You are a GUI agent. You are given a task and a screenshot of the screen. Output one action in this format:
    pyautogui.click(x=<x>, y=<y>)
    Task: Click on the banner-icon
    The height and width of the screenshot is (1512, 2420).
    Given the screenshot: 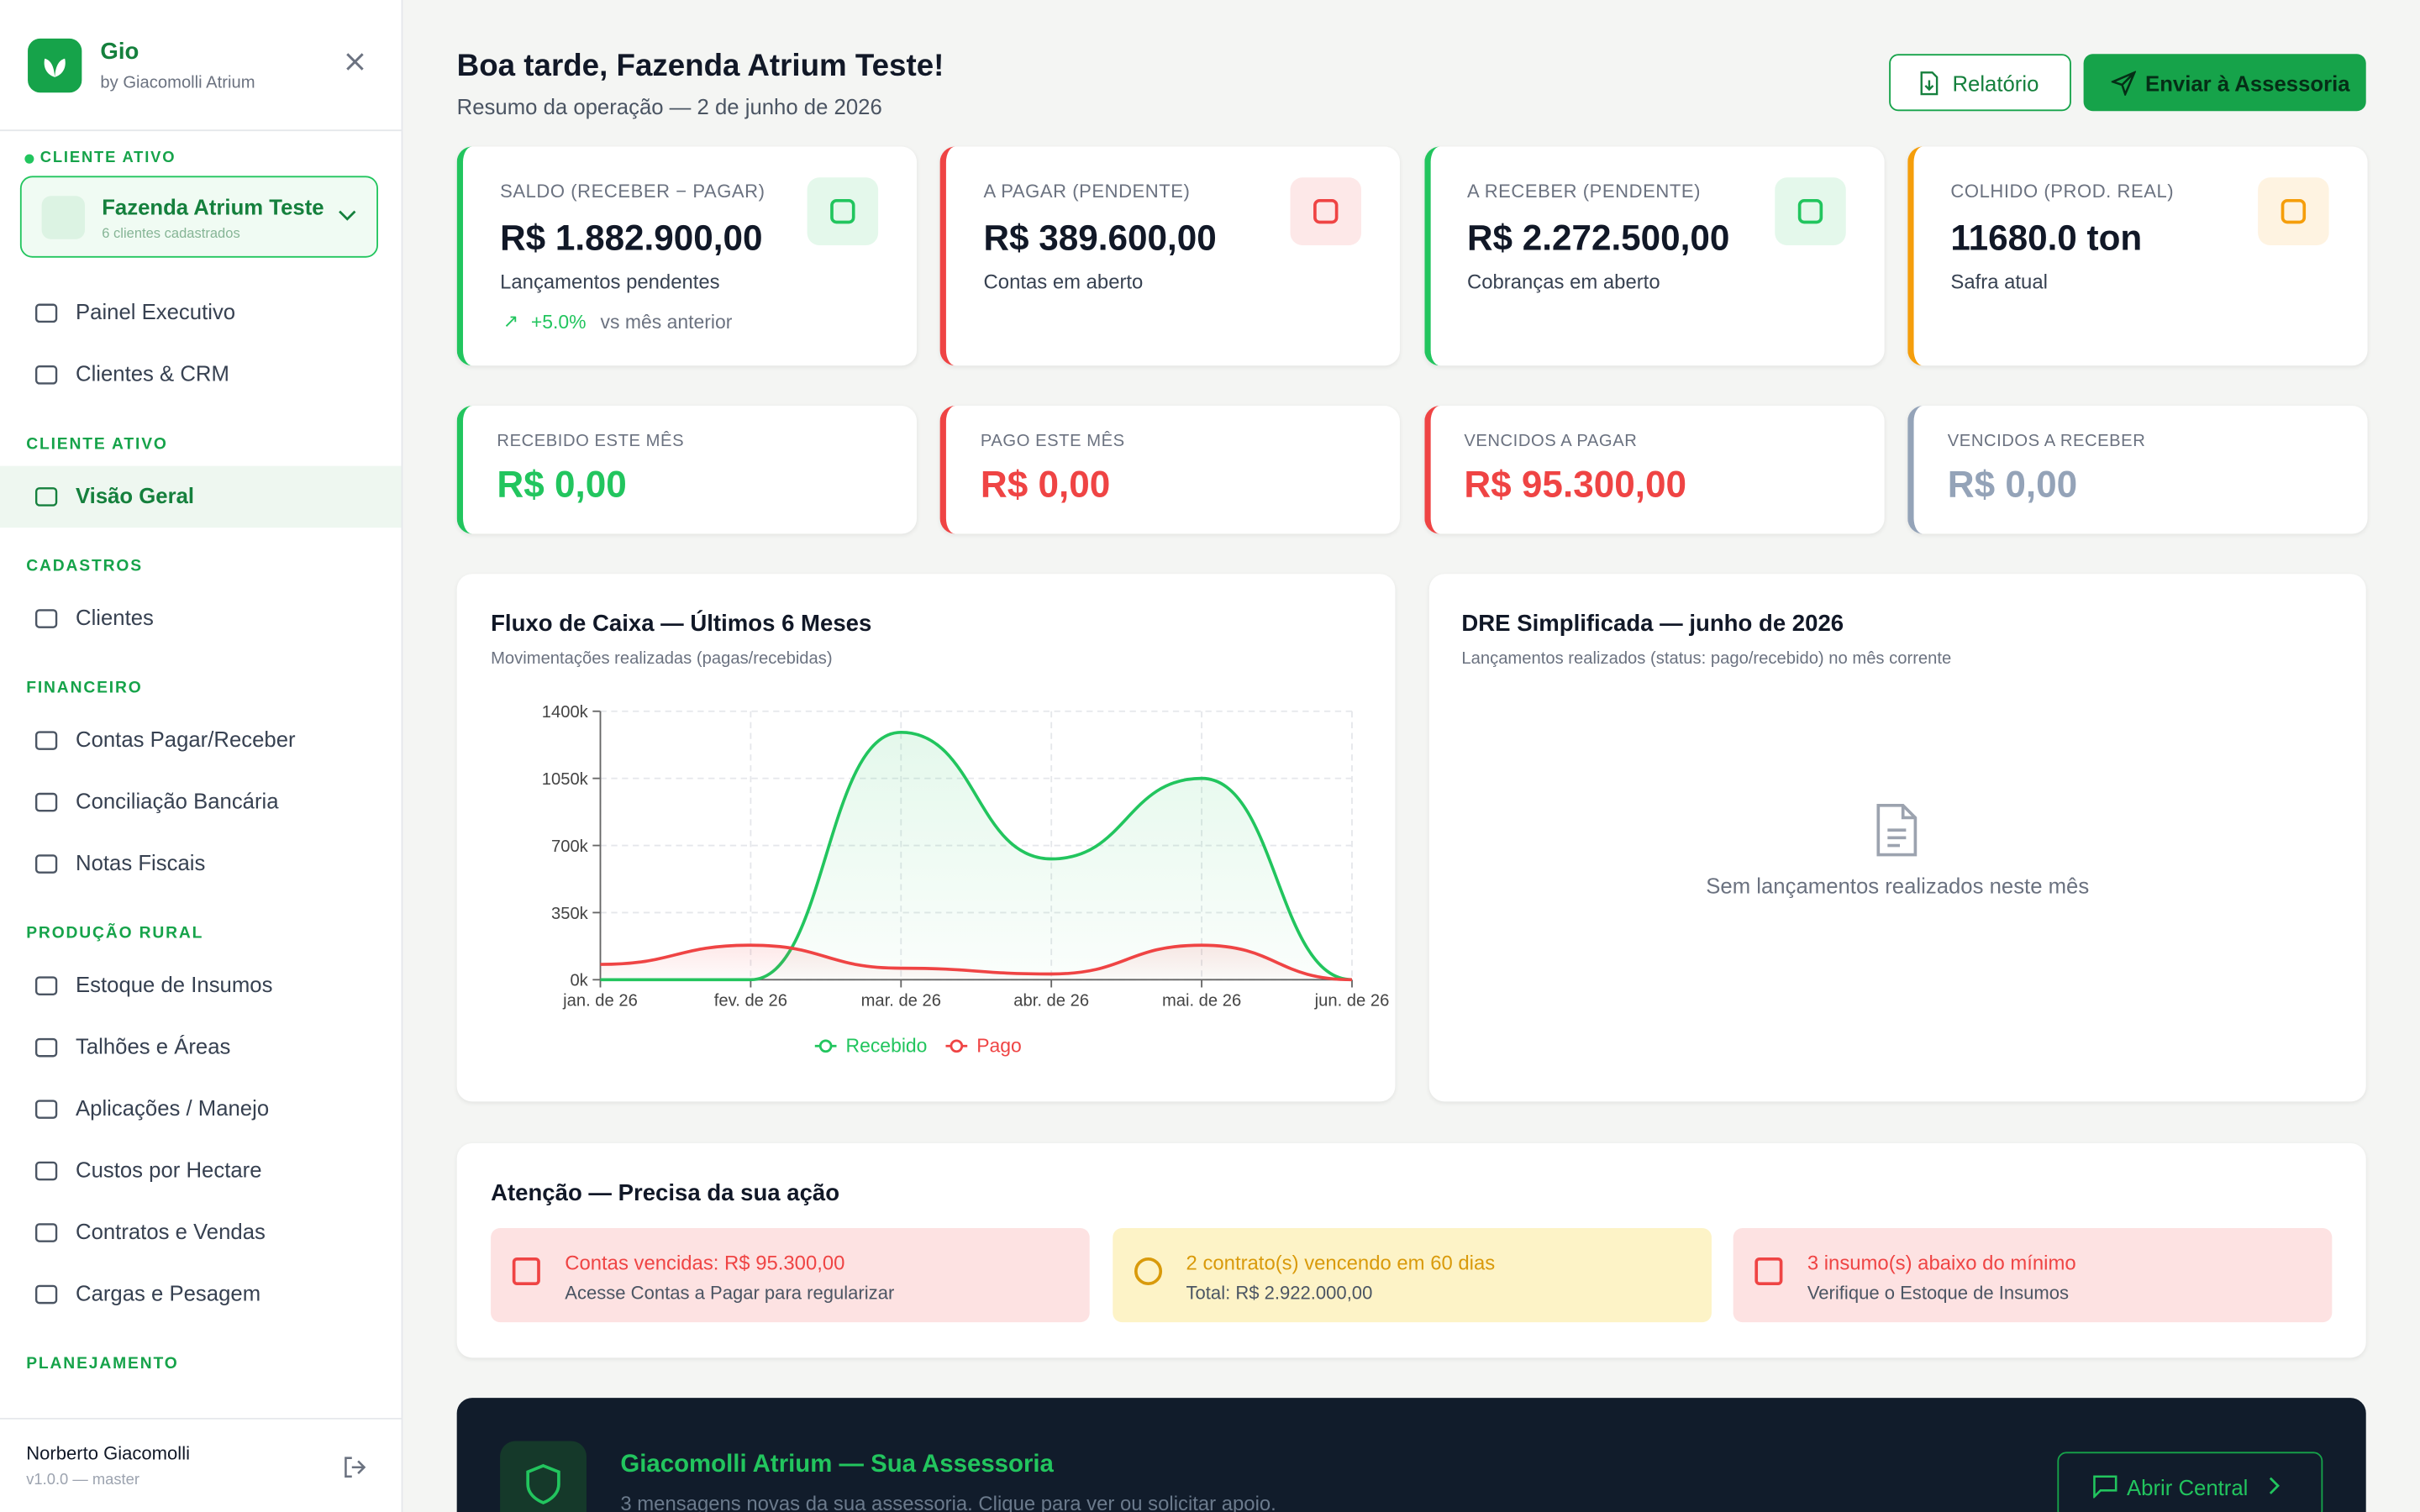 What is the action you would take?
    pyautogui.click(x=543, y=1476)
    